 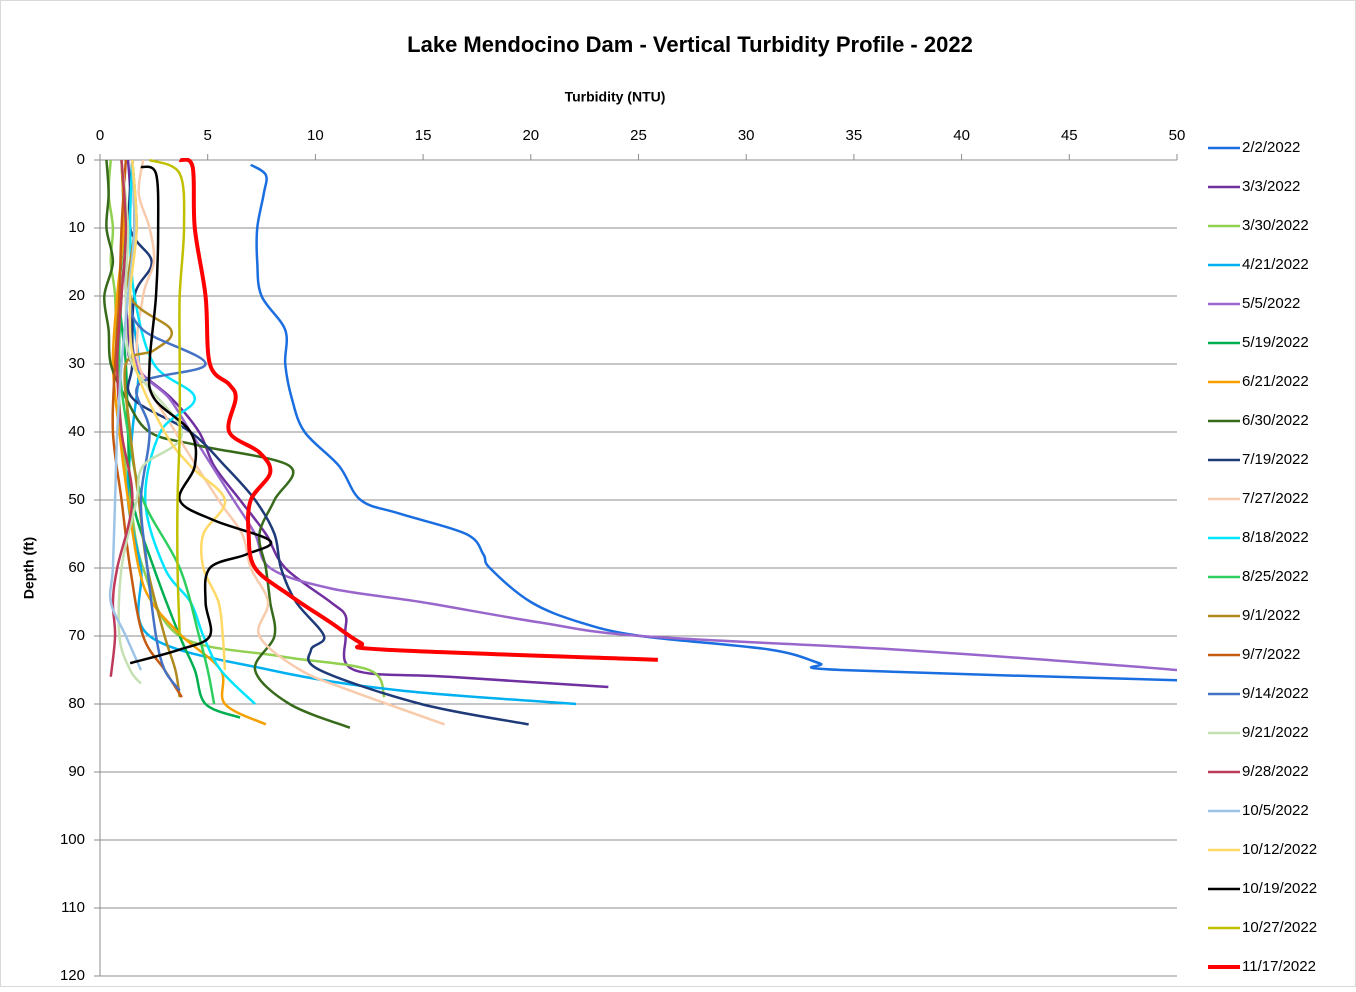 What do you see at coordinates (76, 227) in the screenshot?
I see `y-tick-label: 10` at bounding box center [76, 227].